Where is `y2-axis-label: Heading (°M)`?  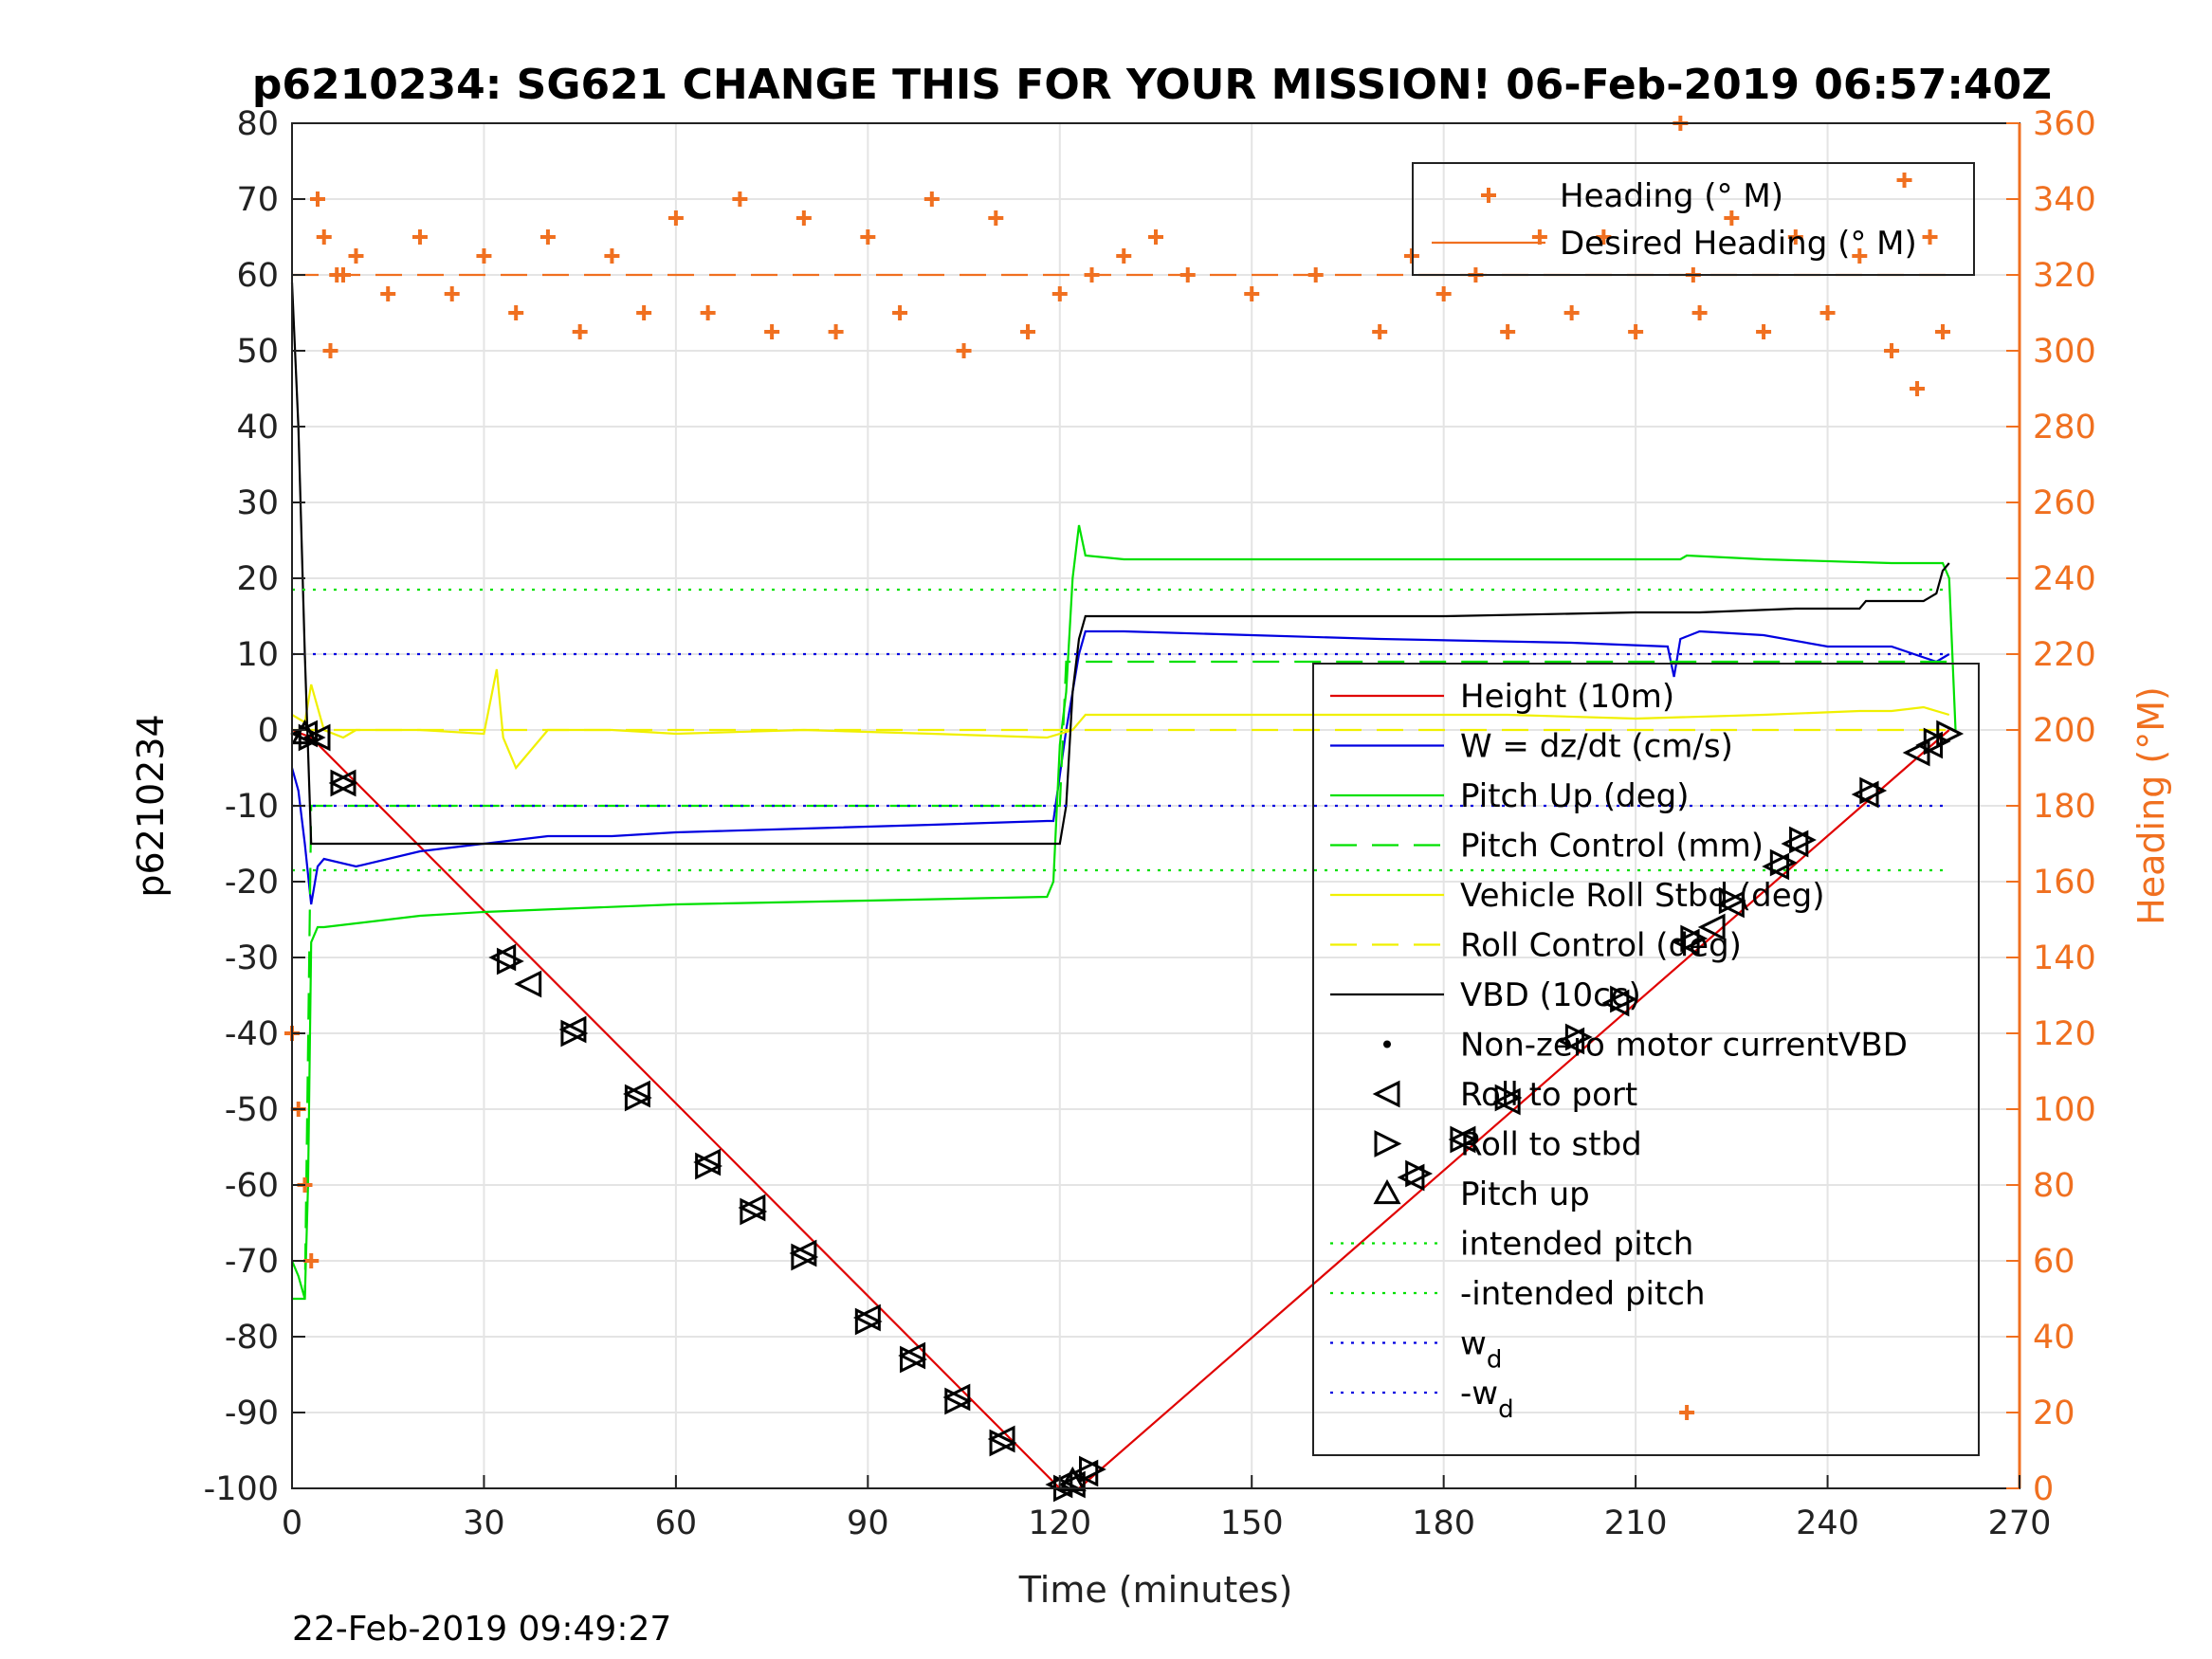 y2-axis-label: Heading (°M) is located at coordinates (2151, 805).